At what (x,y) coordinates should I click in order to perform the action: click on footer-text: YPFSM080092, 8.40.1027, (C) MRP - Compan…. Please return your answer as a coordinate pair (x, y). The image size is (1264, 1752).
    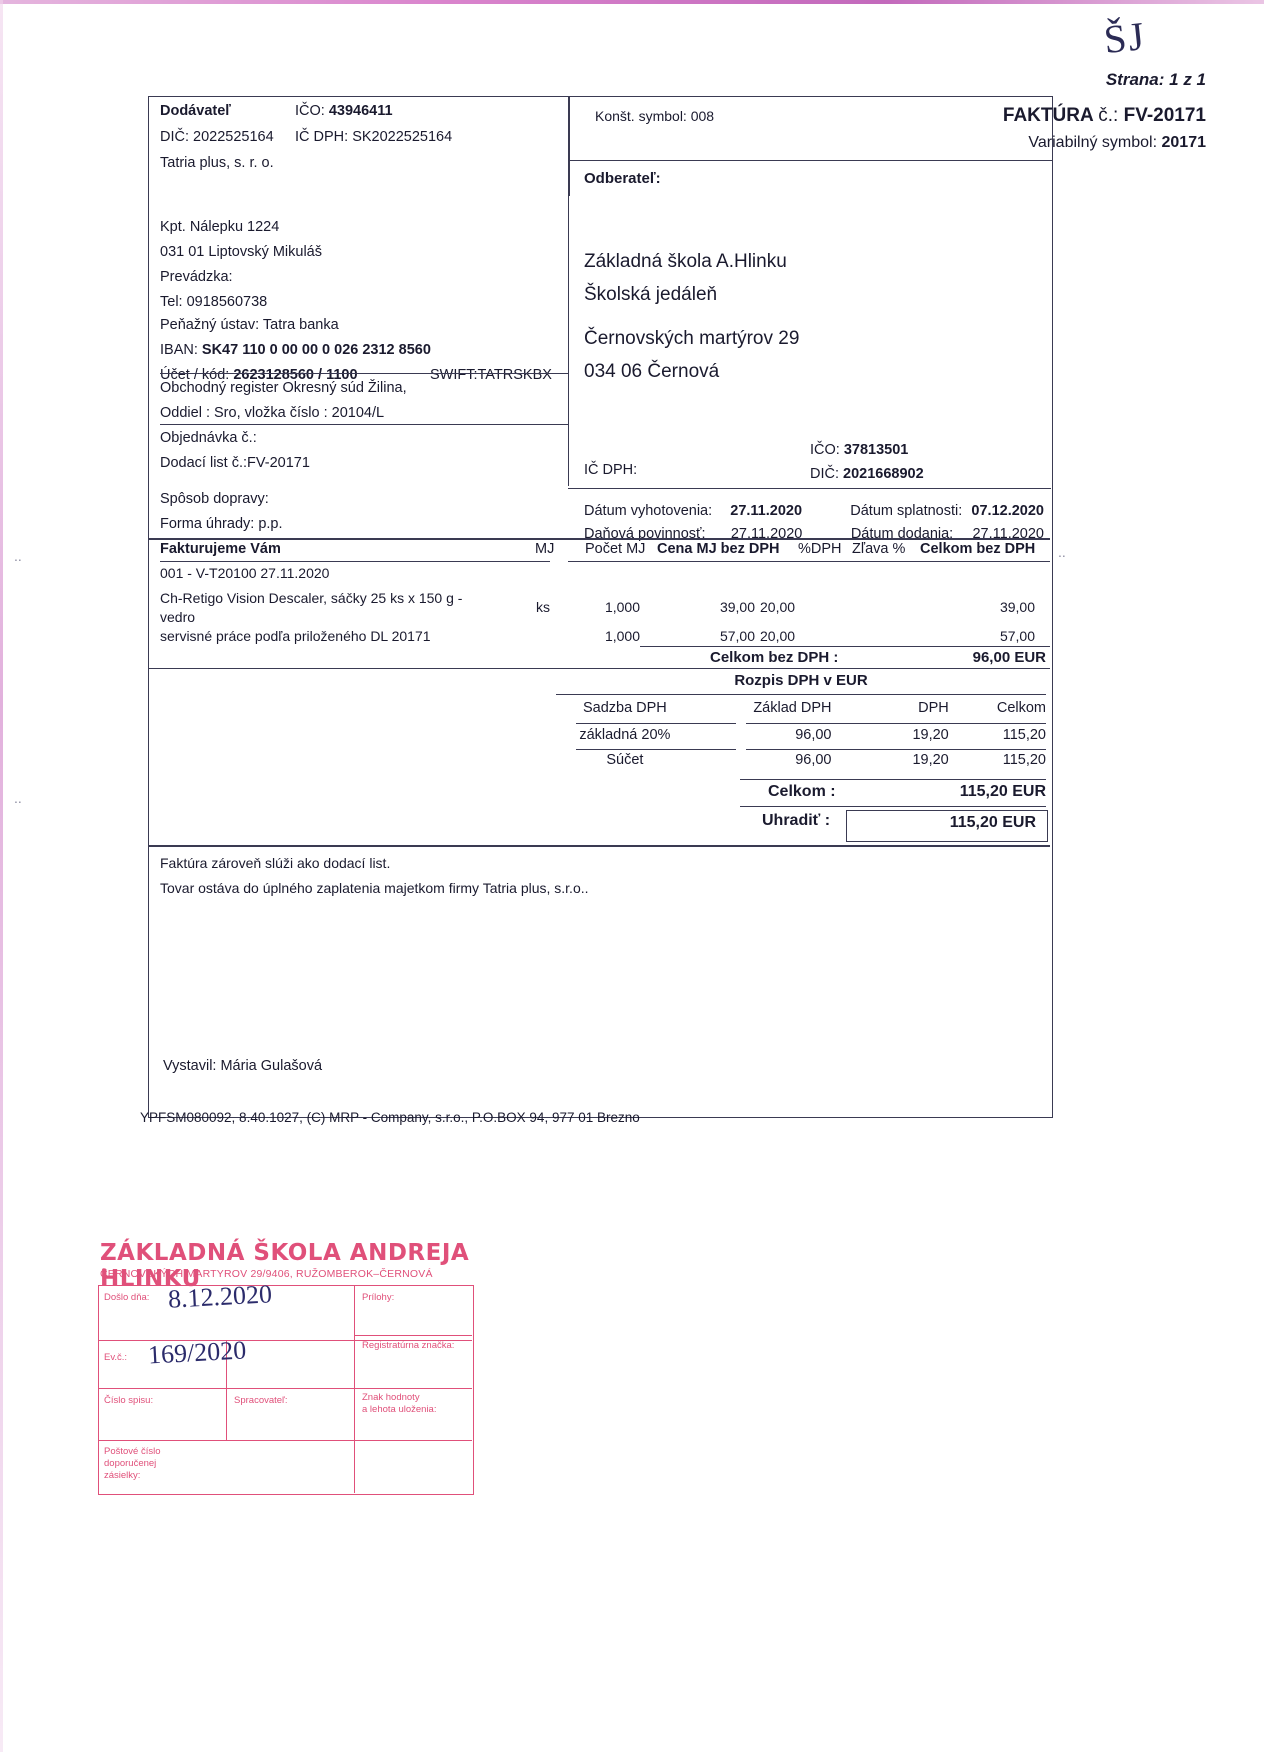
    Looking at the image, I should click on (390, 1117).